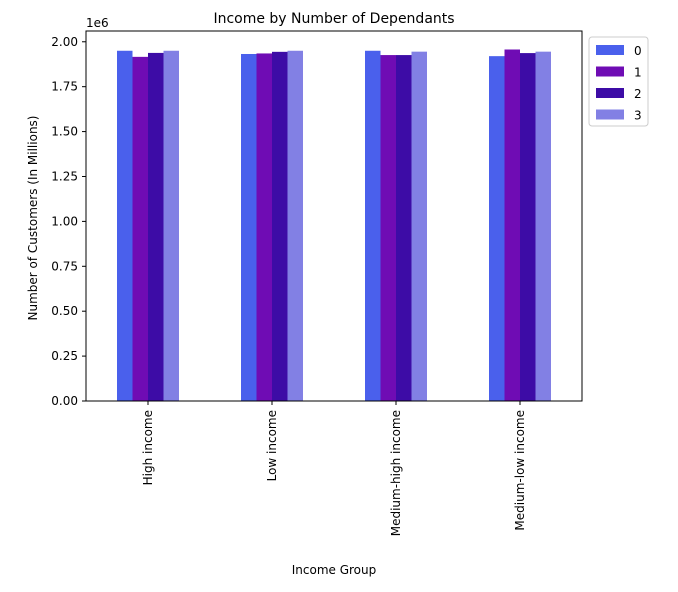 This screenshot has width=678, height=592. What do you see at coordinates (638, 116) in the screenshot?
I see `legend-label-3: 3` at bounding box center [638, 116].